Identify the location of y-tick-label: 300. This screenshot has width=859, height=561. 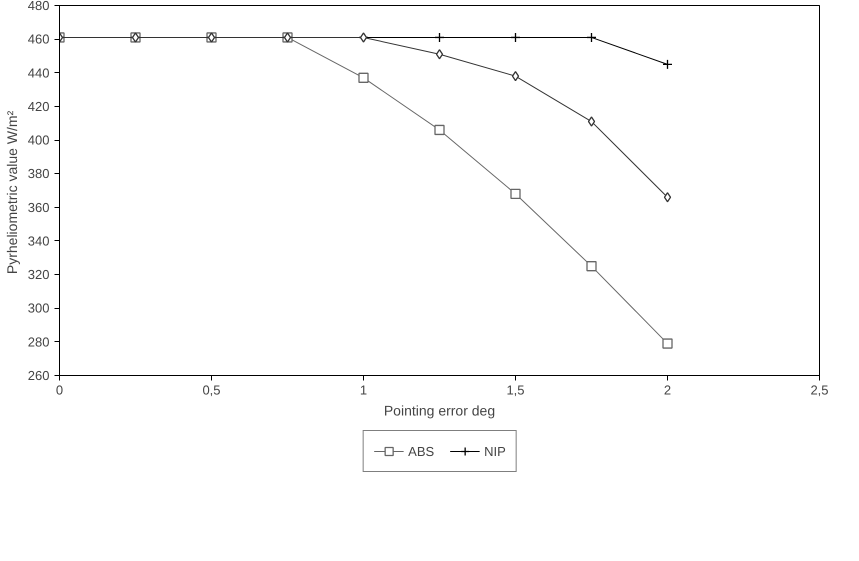
(39, 308).